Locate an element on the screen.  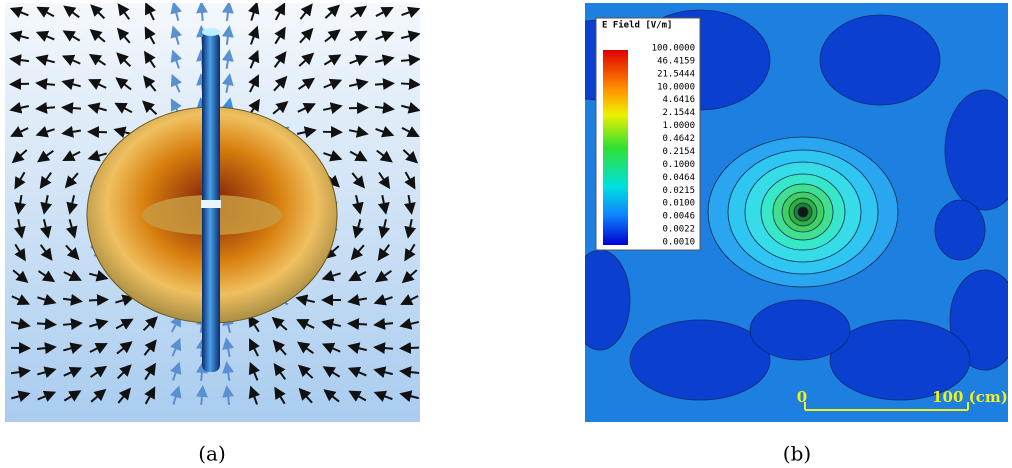
legend-label: 0.0215 is located at coordinates (678, 191).